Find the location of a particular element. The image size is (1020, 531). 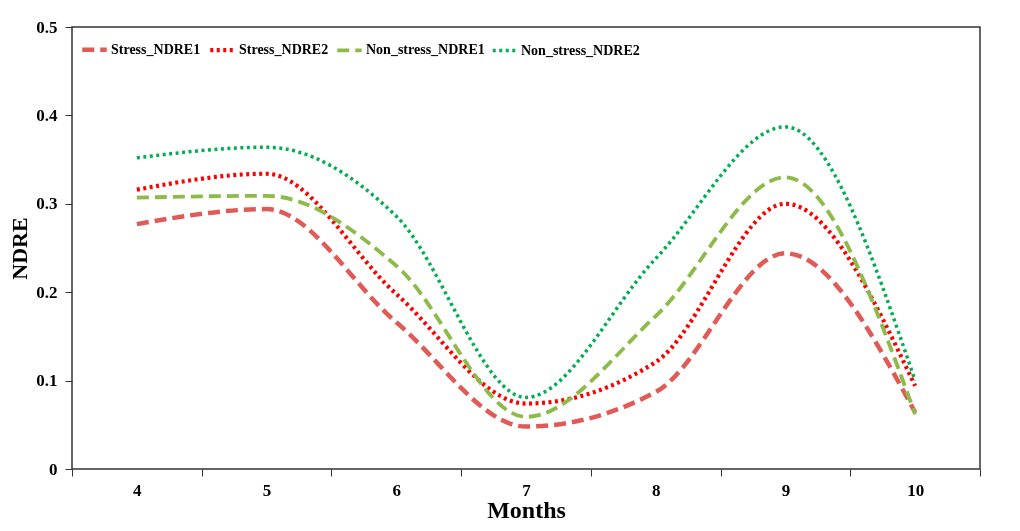

y-axis-title: NDRE is located at coordinates (20, 248).